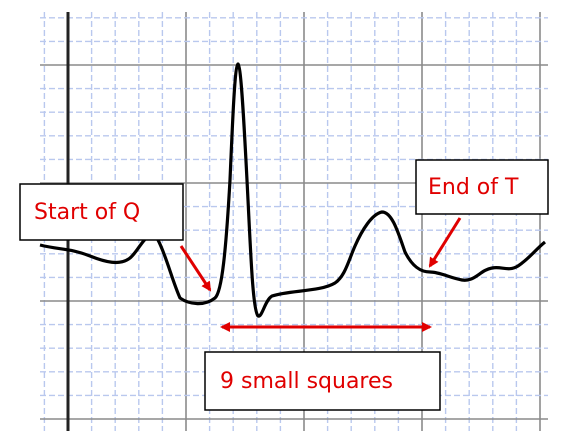 Image resolution: width=580 pixels, height=431 pixels. I want to click on end-box, so click(482, 187).